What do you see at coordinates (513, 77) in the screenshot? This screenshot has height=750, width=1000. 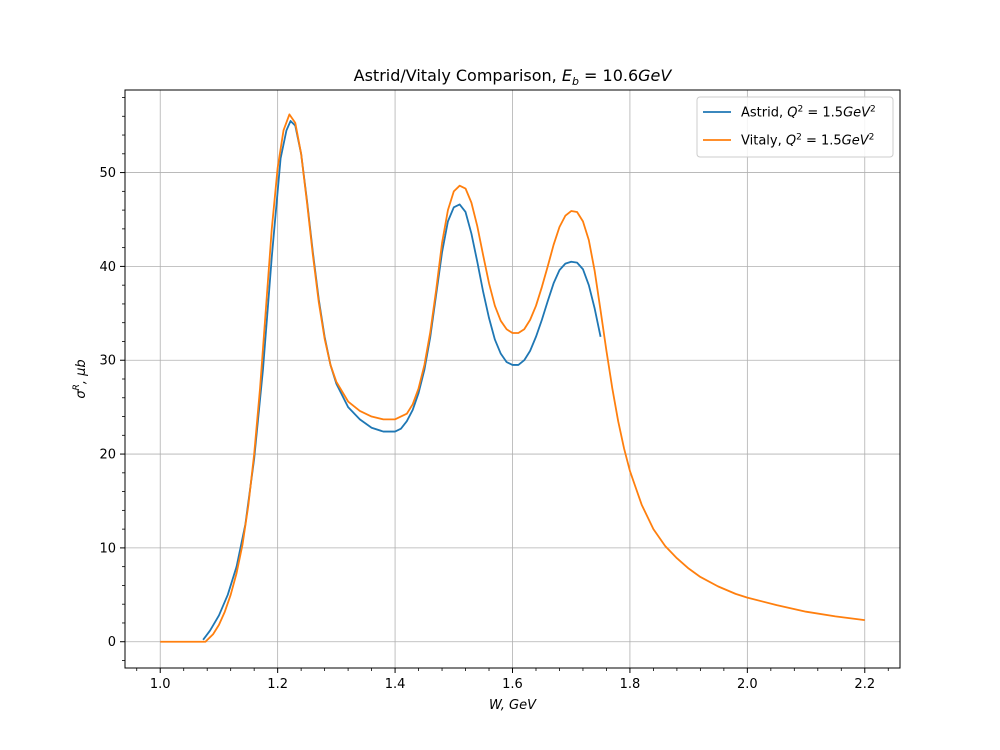 I see `chart-title: Astrid/Vitaly Comparison, Eb = 10.6GeV` at bounding box center [513, 77].